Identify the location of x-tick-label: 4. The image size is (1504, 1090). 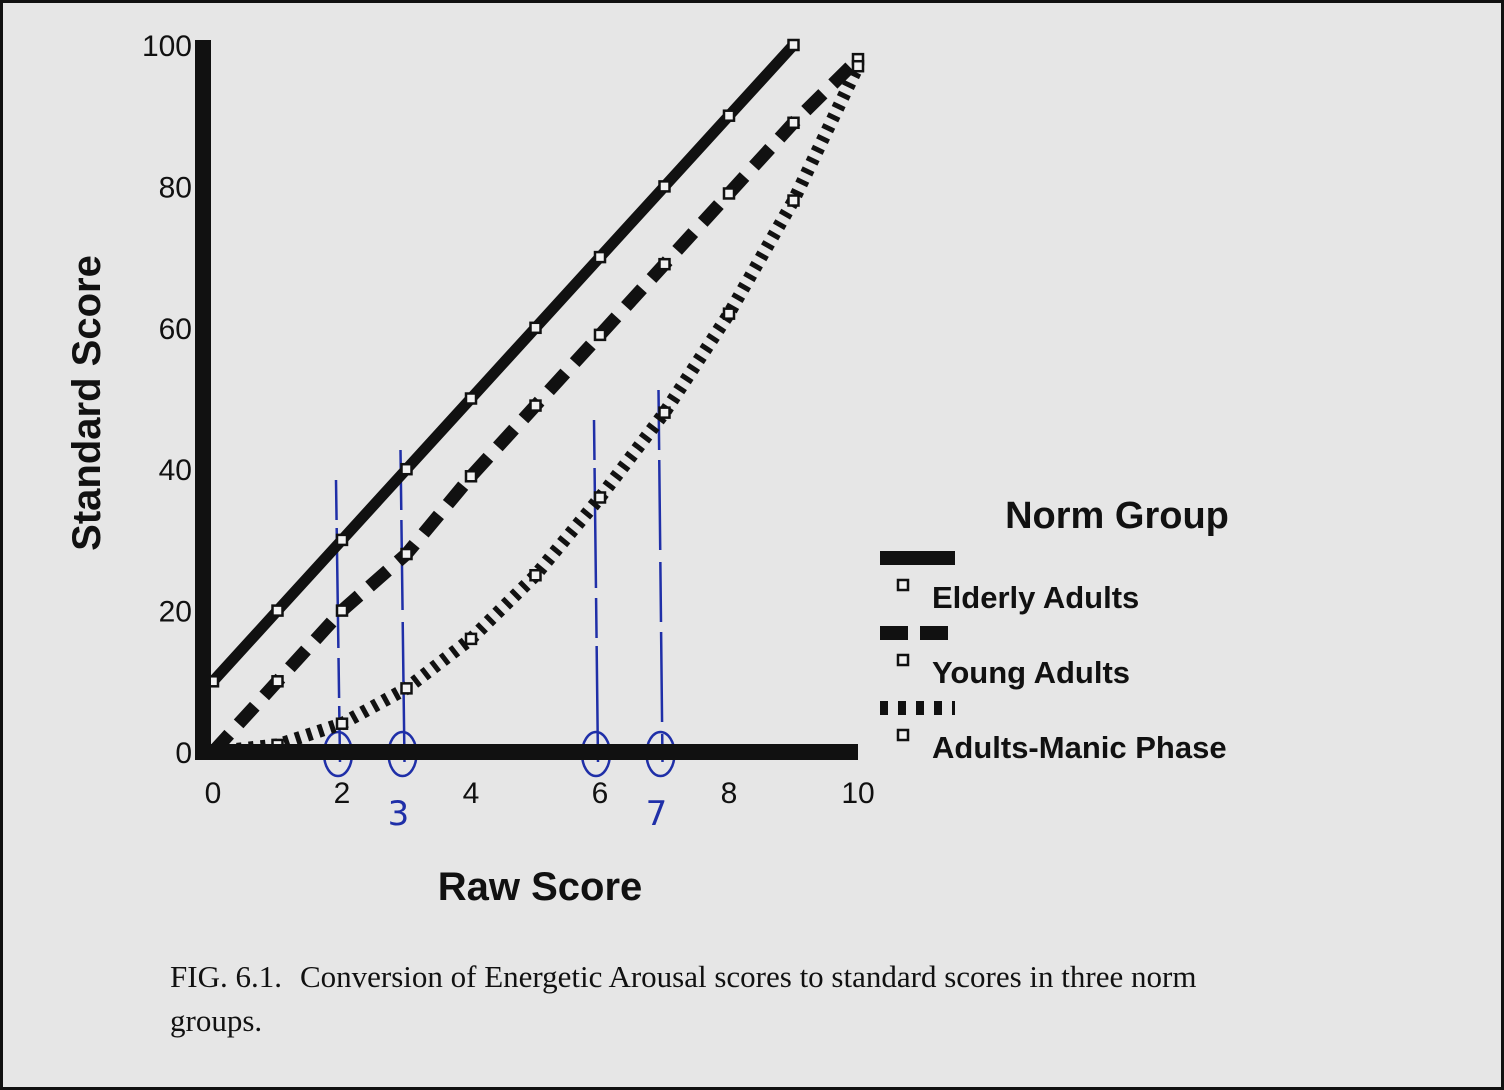
(471, 793).